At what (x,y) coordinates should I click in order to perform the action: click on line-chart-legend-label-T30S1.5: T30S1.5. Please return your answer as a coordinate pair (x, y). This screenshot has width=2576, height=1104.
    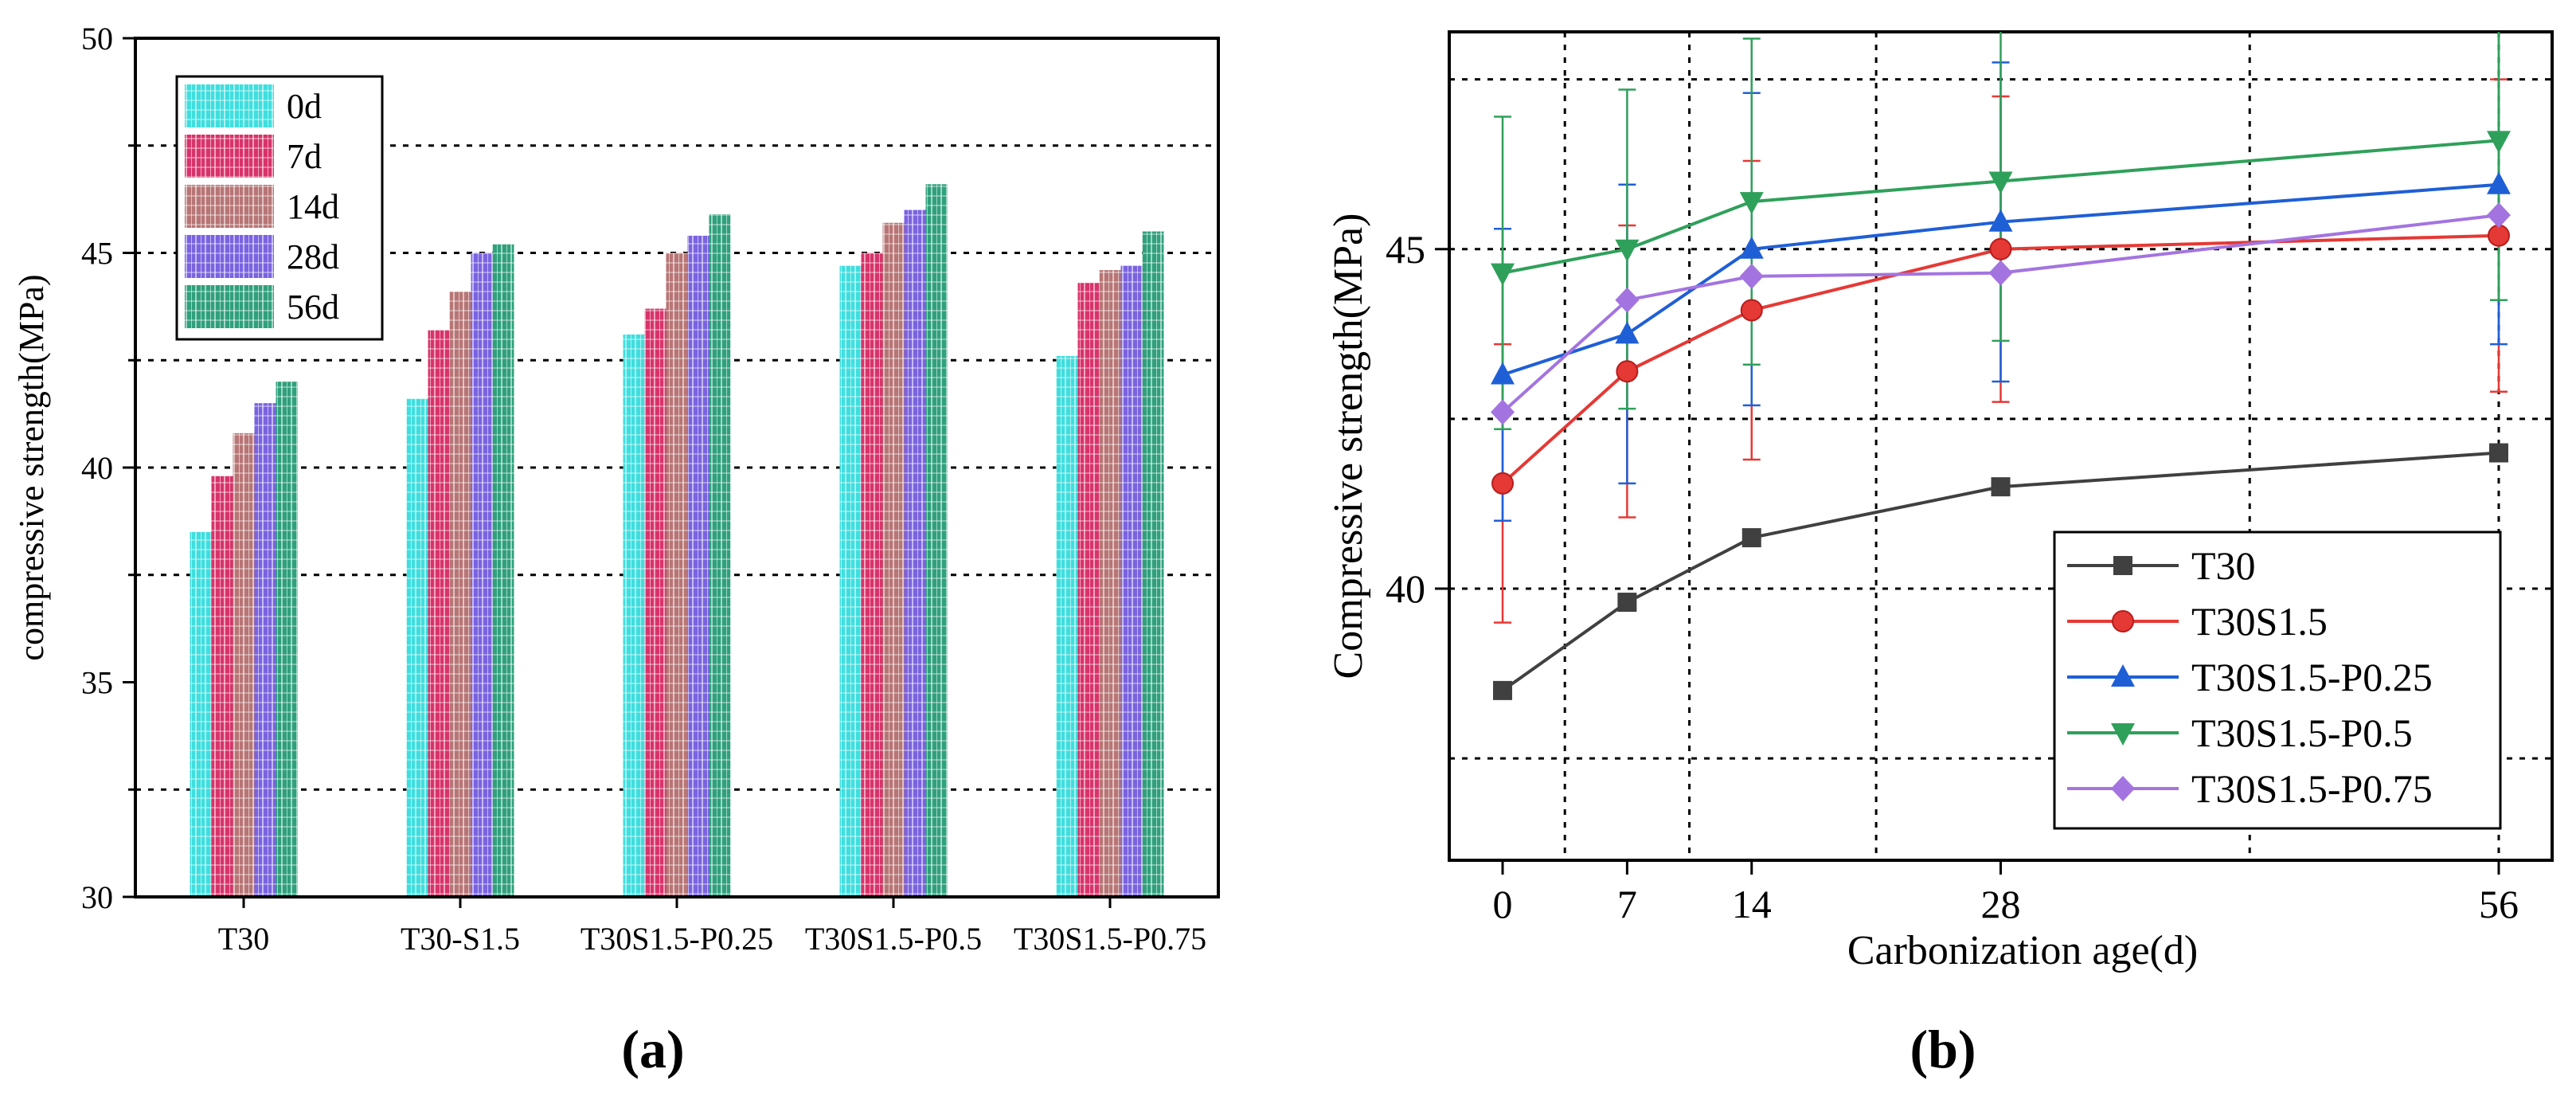
    Looking at the image, I should click on (2259, 621).